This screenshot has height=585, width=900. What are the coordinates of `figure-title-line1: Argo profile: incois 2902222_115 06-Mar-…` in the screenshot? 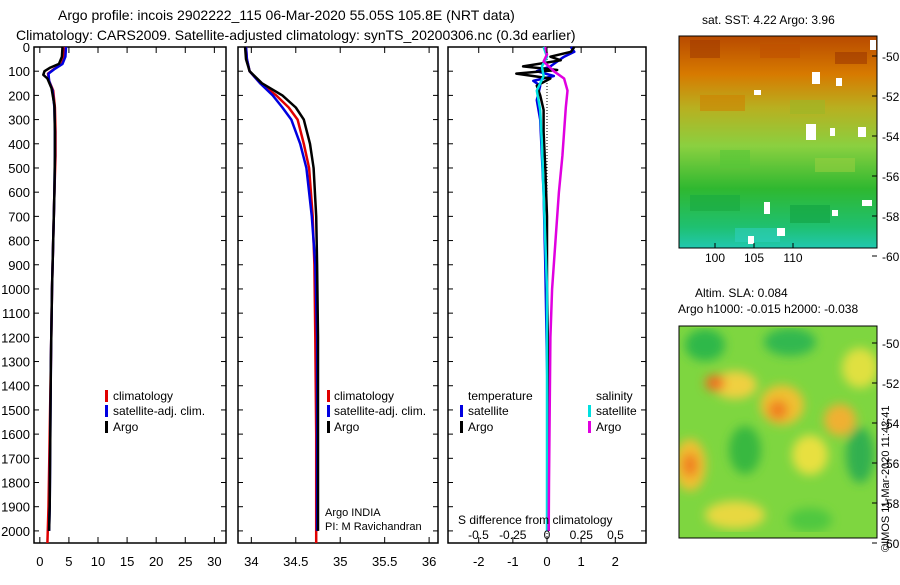 It's located at (286, 15).